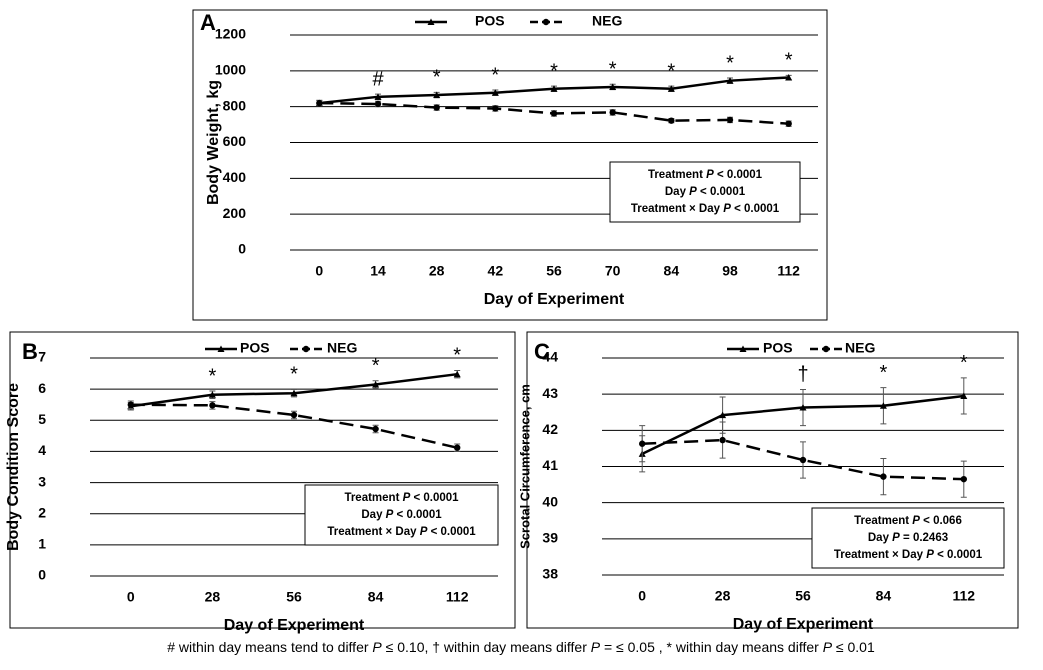  Describe the element at coordinates (711, 647) in the screenshot. I see `footnote-part: = ≤ 0.05 , * within day means differ` at that location.